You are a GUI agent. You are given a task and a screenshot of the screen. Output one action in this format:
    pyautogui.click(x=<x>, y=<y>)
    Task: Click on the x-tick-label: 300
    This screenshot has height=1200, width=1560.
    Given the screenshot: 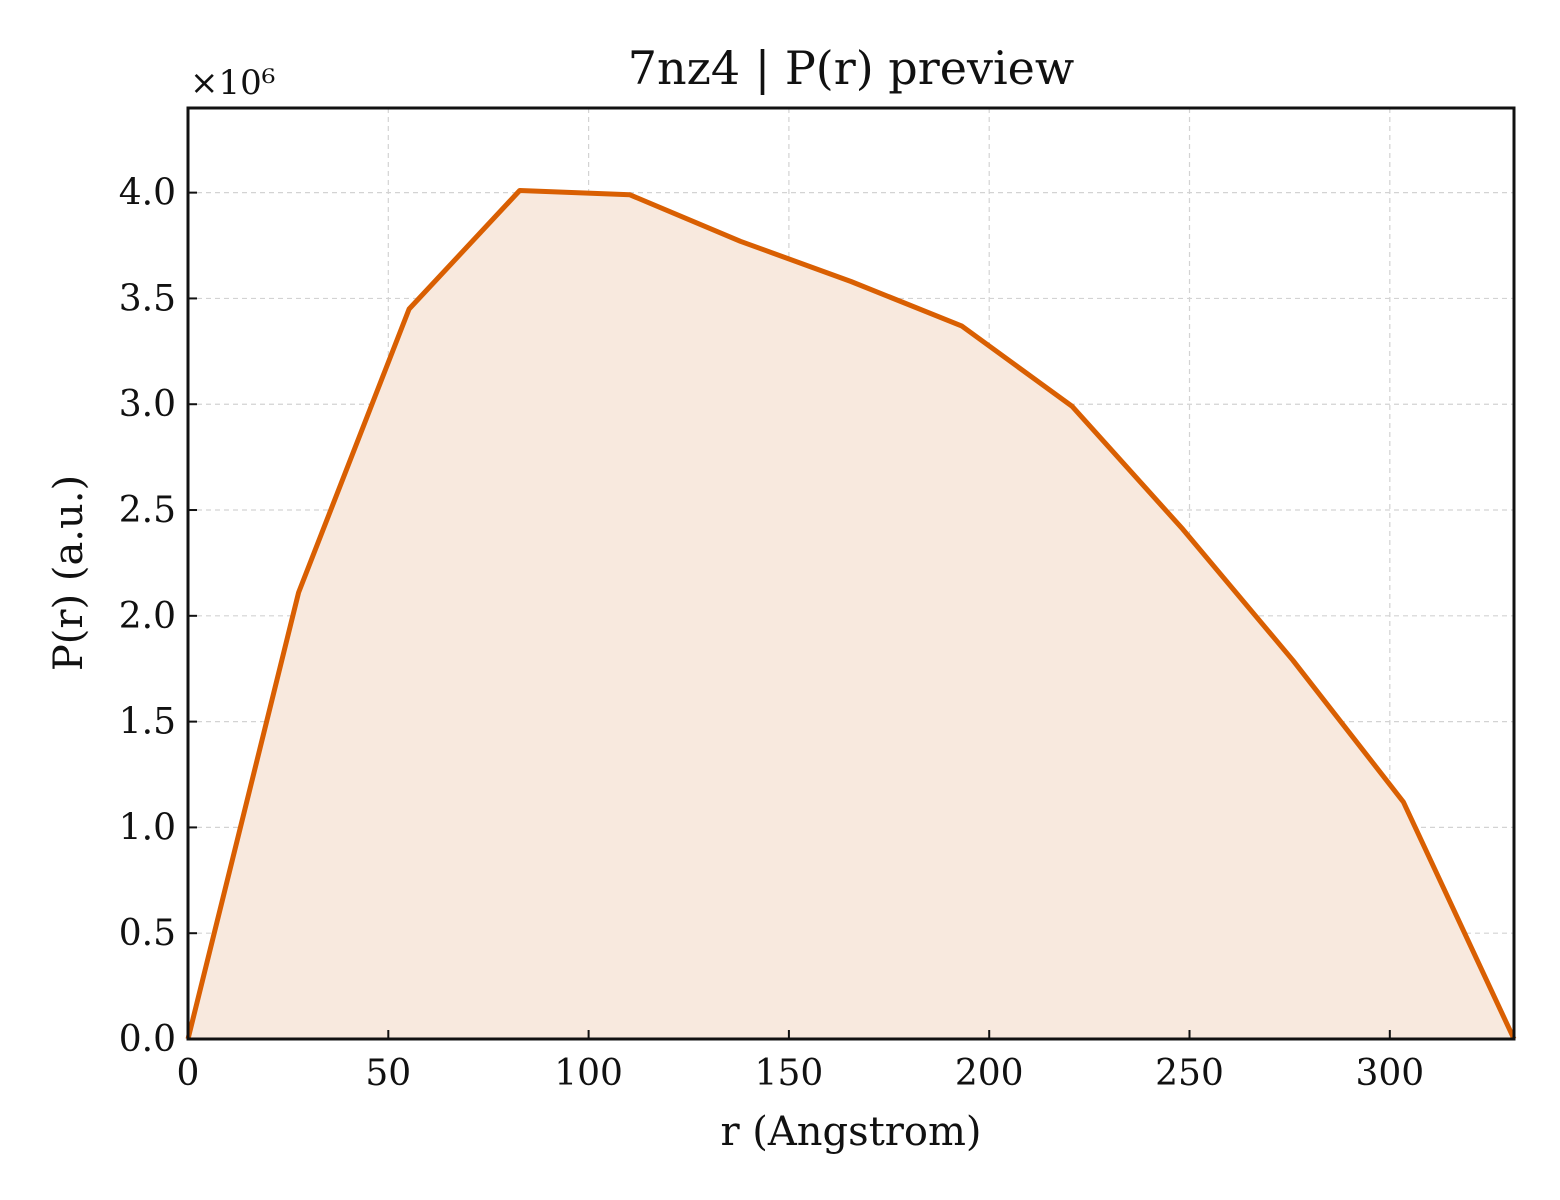 What is the action you would take?
    pyautogui.click(x=1389, y=1073)
    